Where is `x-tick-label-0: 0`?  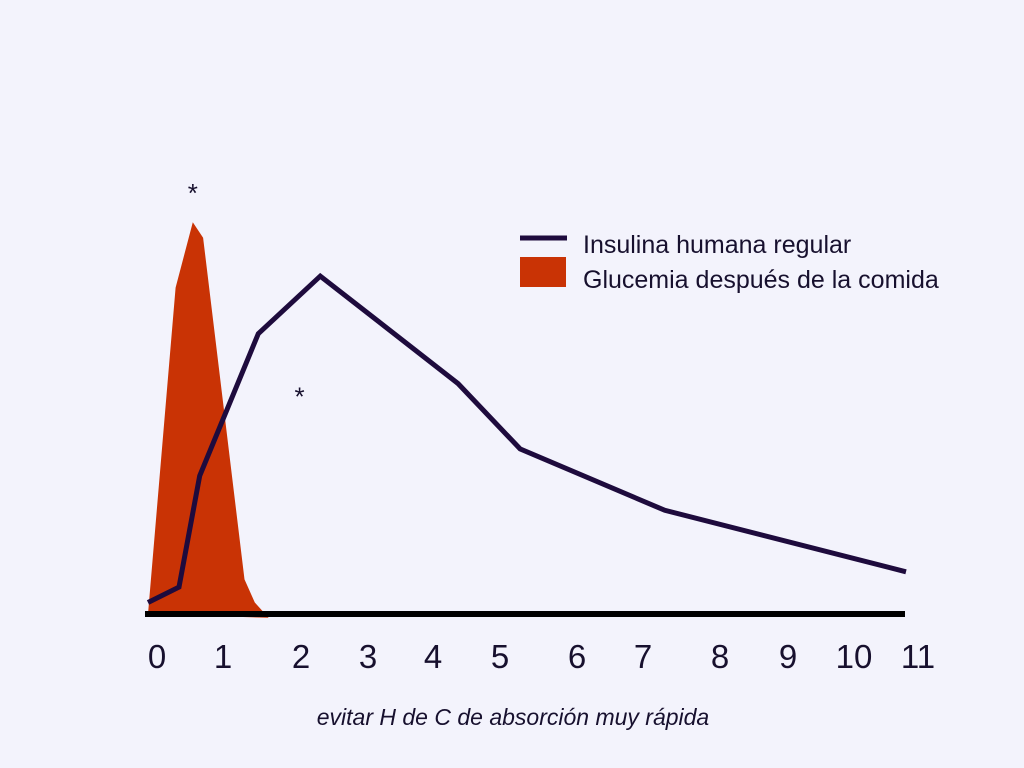
x-tick-label-0: 0 is located at coordinates (157, 656).